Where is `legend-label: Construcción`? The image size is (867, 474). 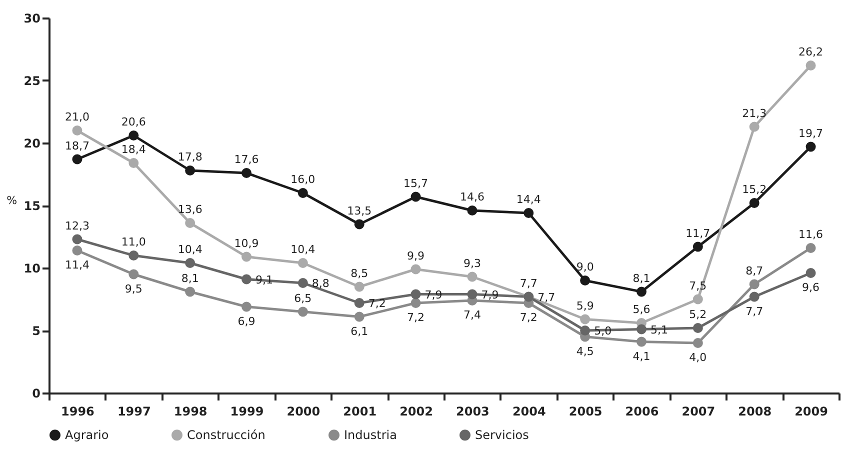
legend-label: Construcción is located at coordinates (226, 435).